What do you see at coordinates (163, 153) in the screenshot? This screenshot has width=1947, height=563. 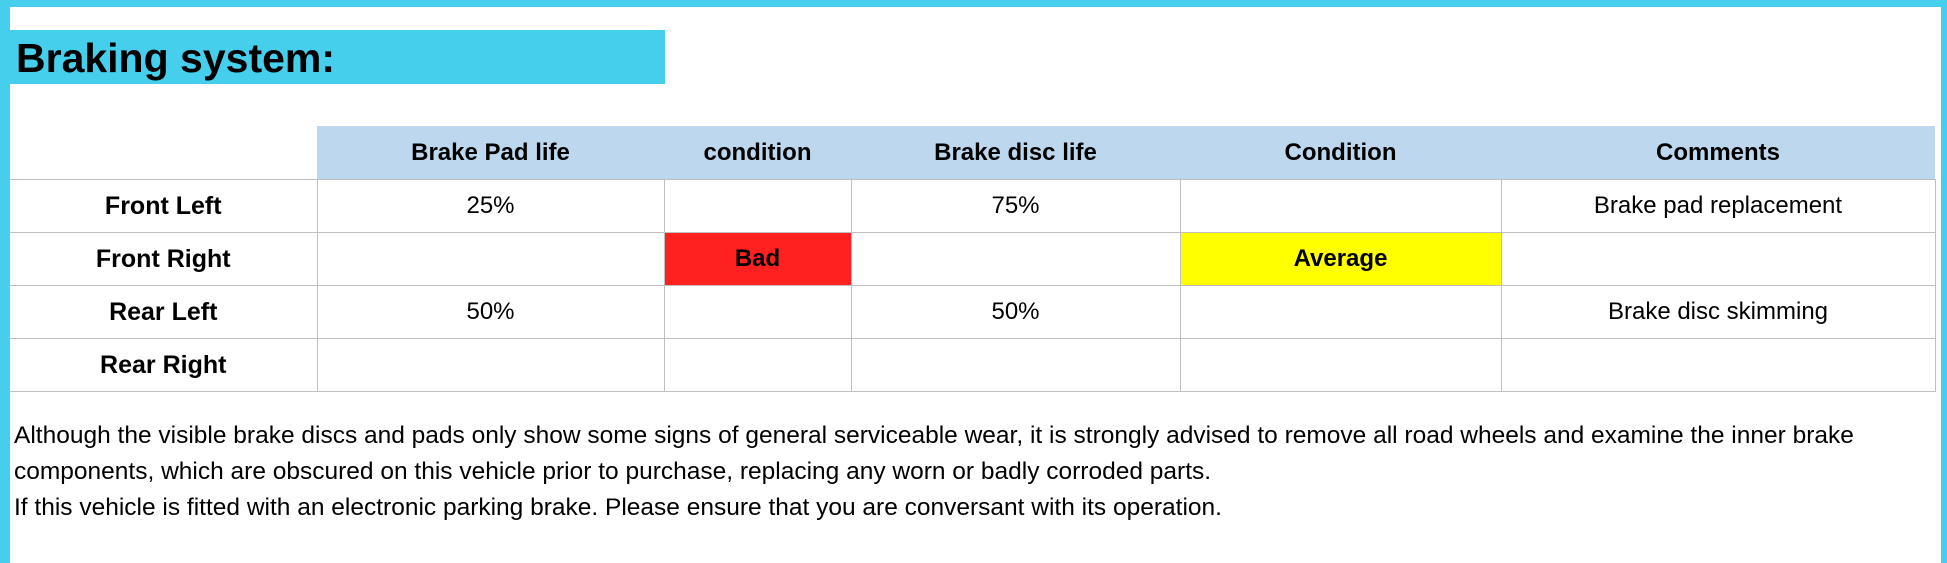 I see `header-blank` at bounding box center [163, 153].